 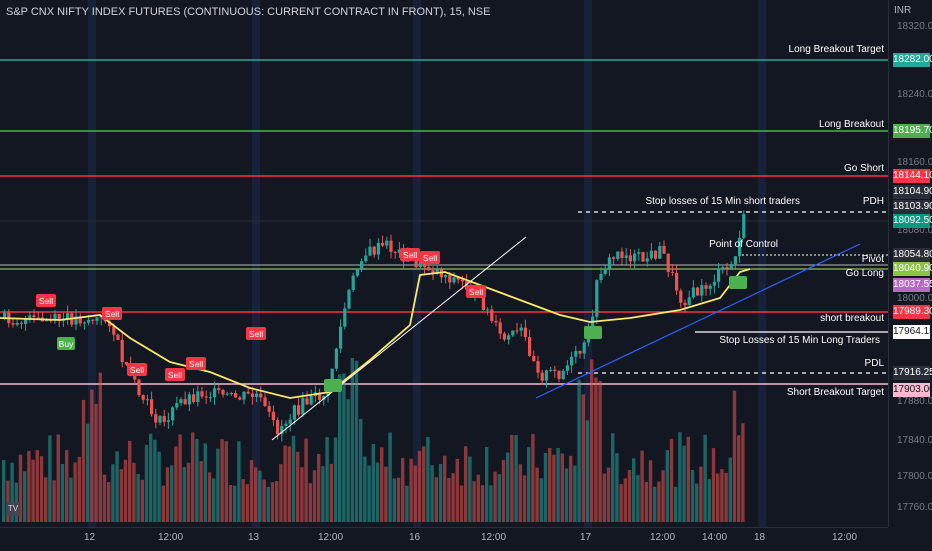 What do you see at coordinates (698, 321) in the screenshot?
I see `support-trendline` at bounding box center [698, 321].